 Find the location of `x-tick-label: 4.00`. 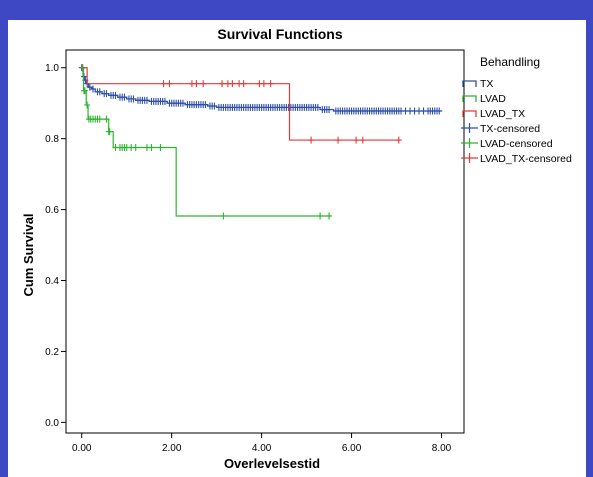

x-tick-label: 4.00 is located at coordinates (262, 448).